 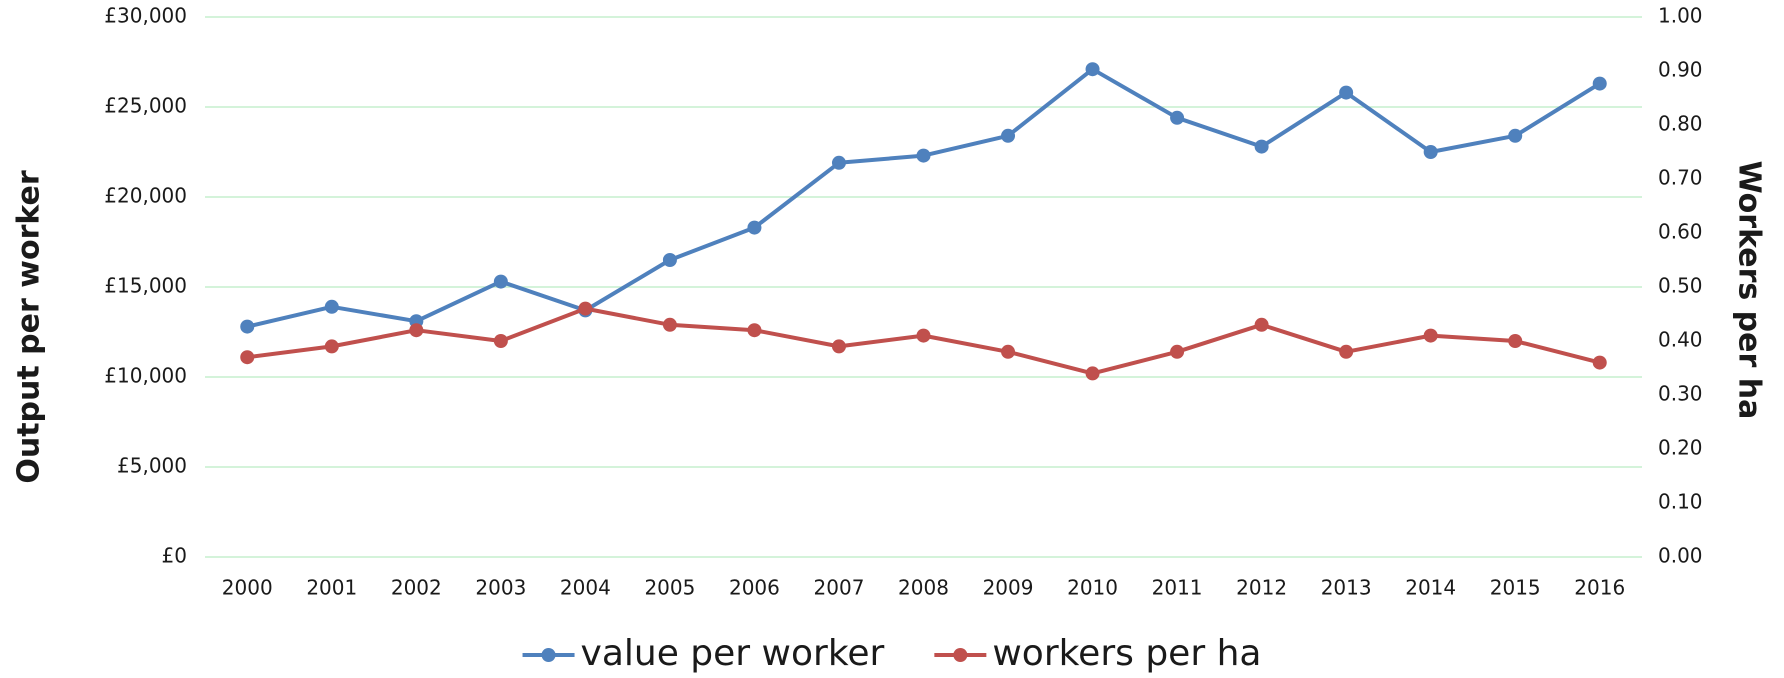 I want to click on y2-tick-label: 0.70, so click(x=1680, y=178).